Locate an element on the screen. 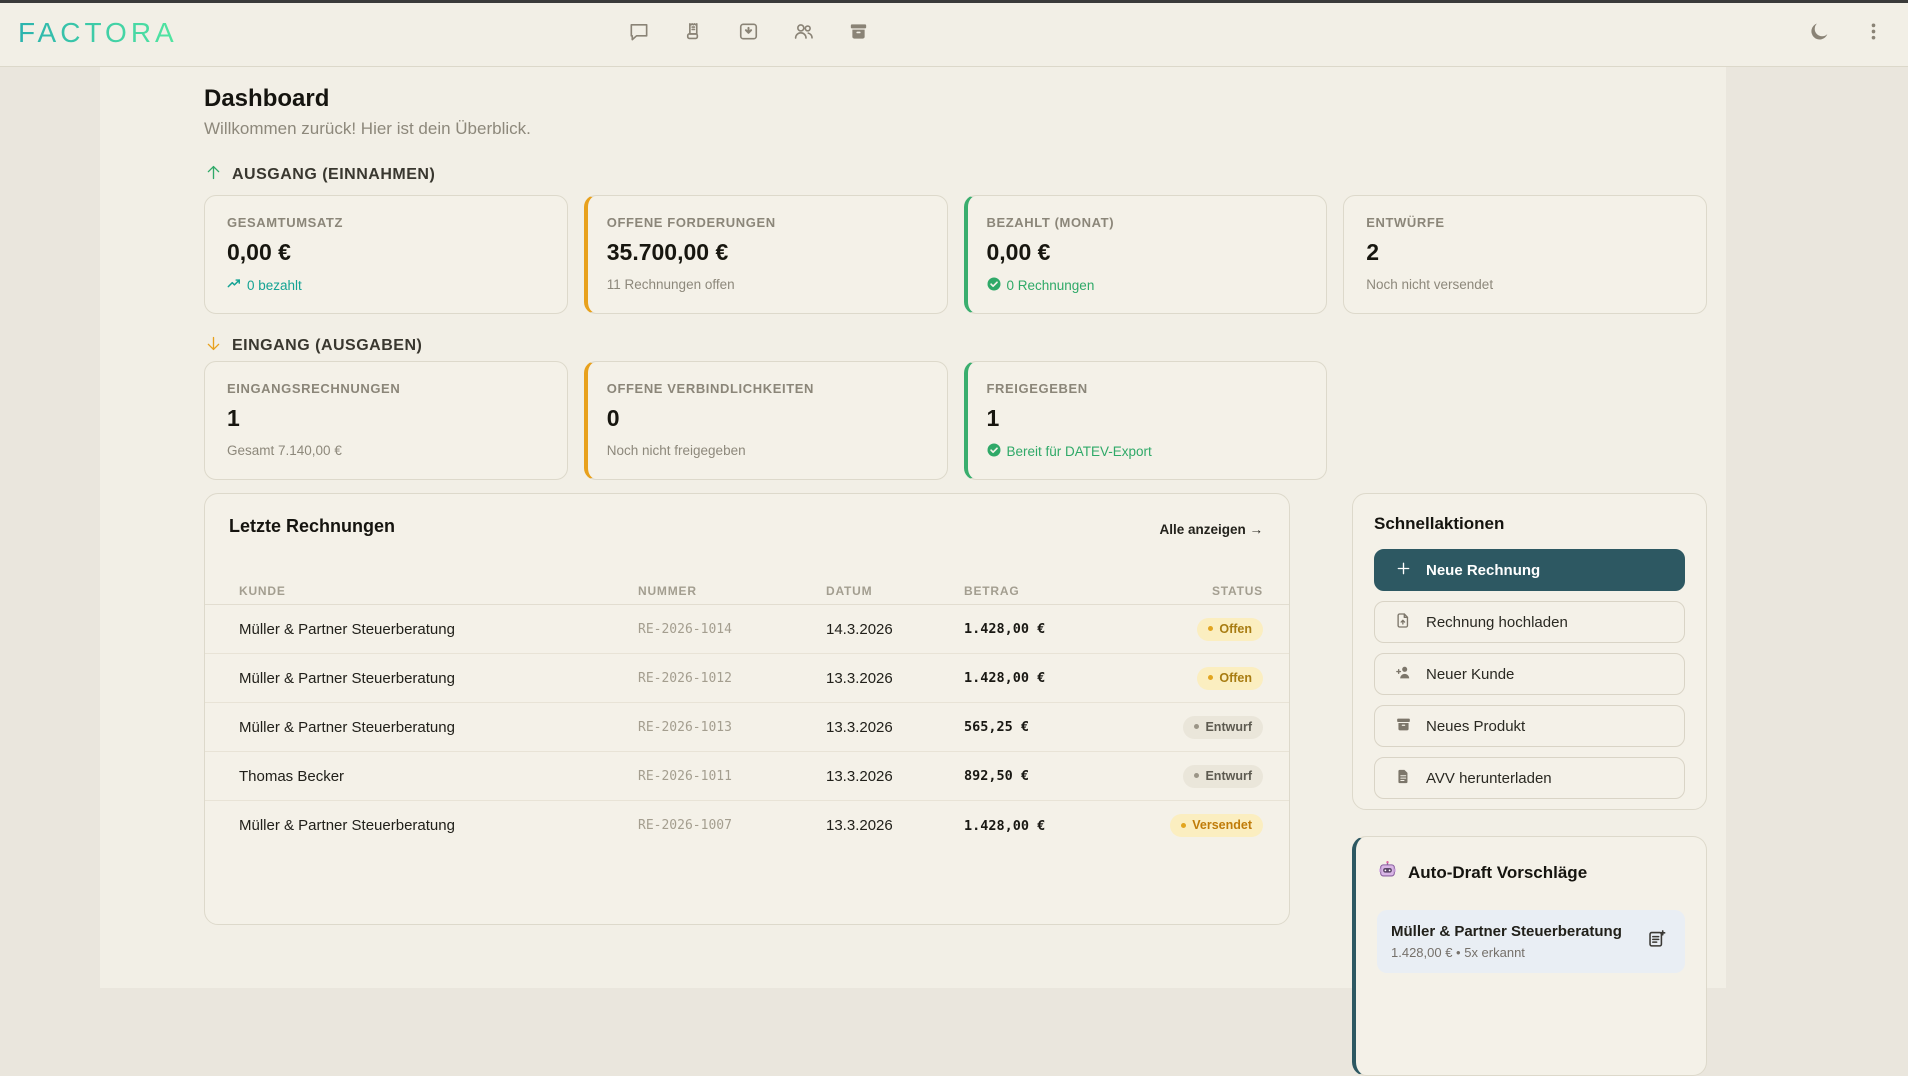 The image size is (1908, 1076). users-icon is located at coordinates (803, 34).